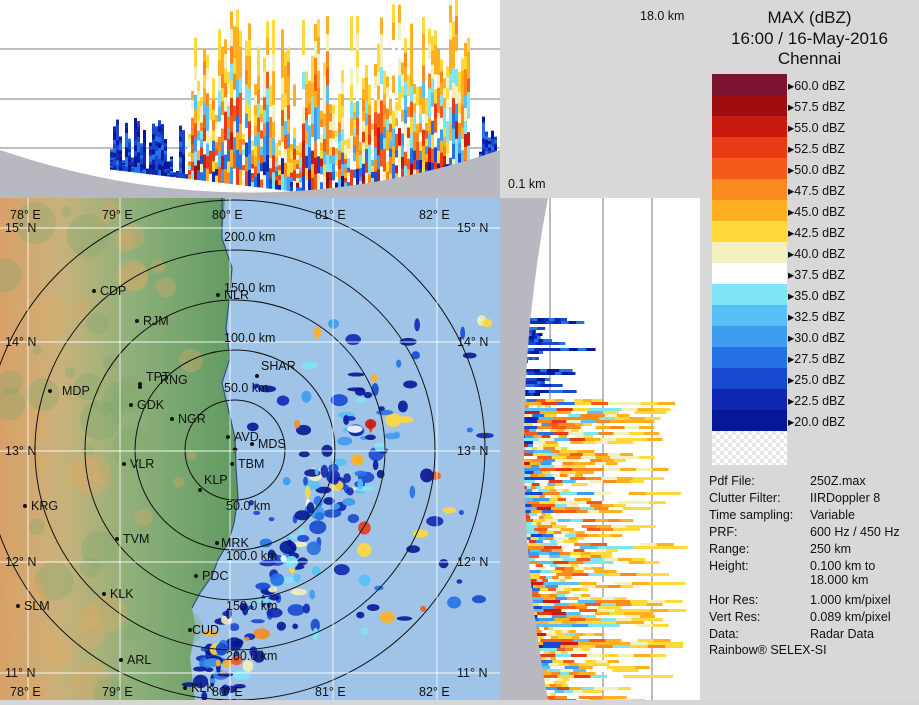 The image size is (919, 705). What do you see at coordinates (472, 228) in the screenshot?
I see `latitude-label-right: 15° N` at bounding box center [472, 228].